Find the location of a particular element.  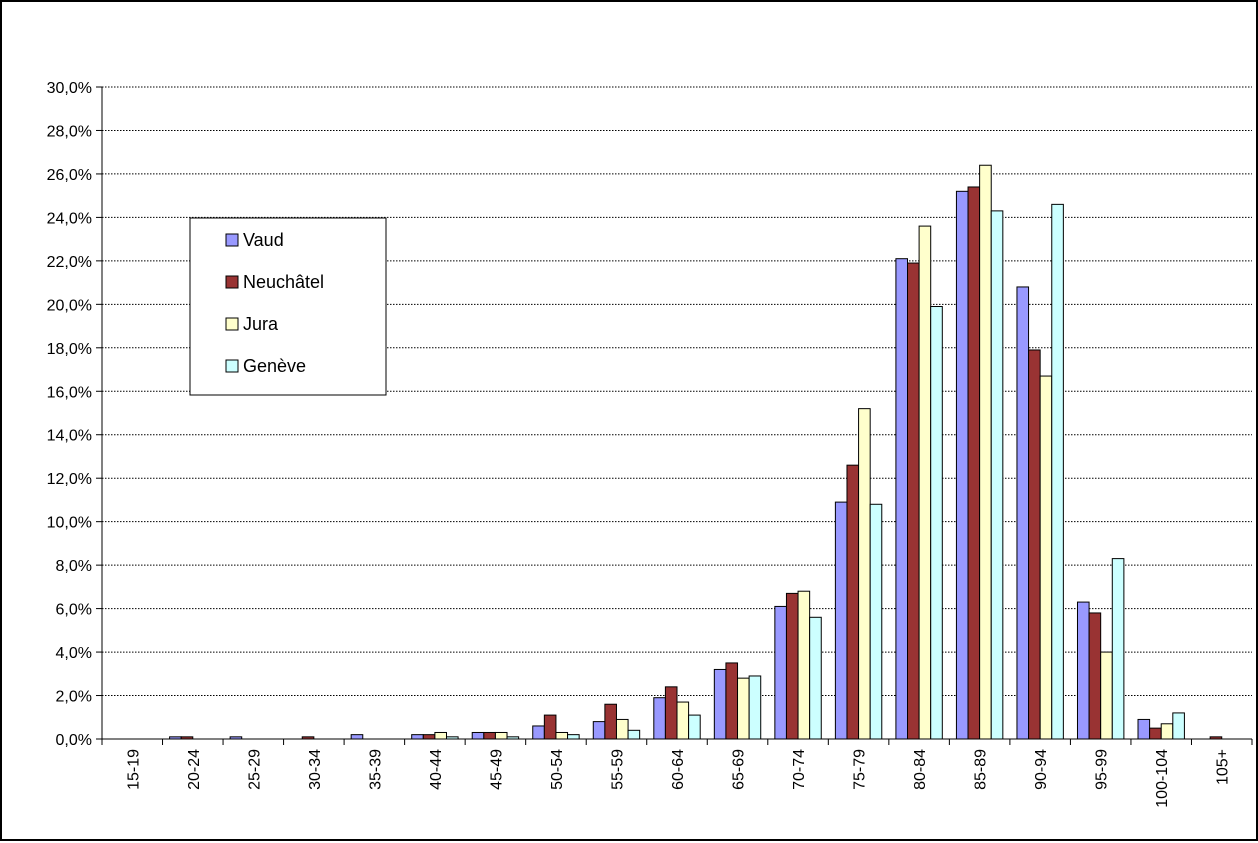

x-tick-label: 50-54 is located at coordinates (557, 769).